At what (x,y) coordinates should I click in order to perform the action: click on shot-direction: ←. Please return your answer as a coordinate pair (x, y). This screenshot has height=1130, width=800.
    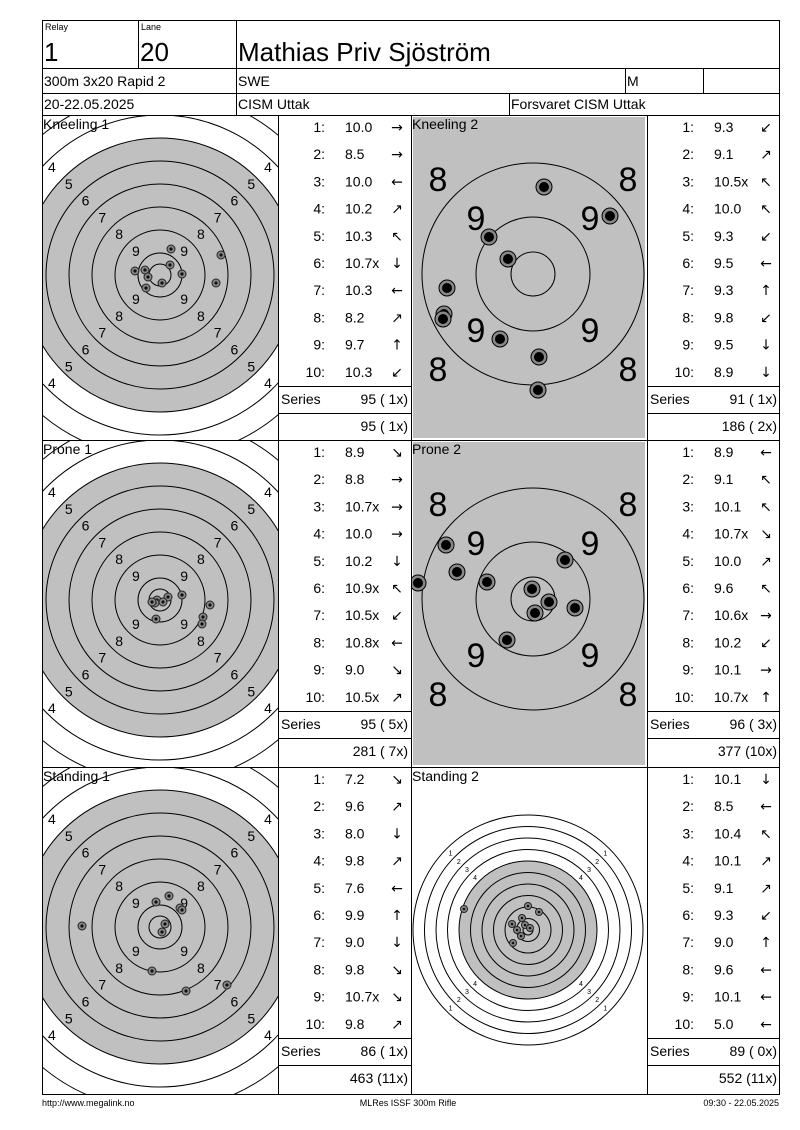
    Looking at the image, I should click on (397, 643).